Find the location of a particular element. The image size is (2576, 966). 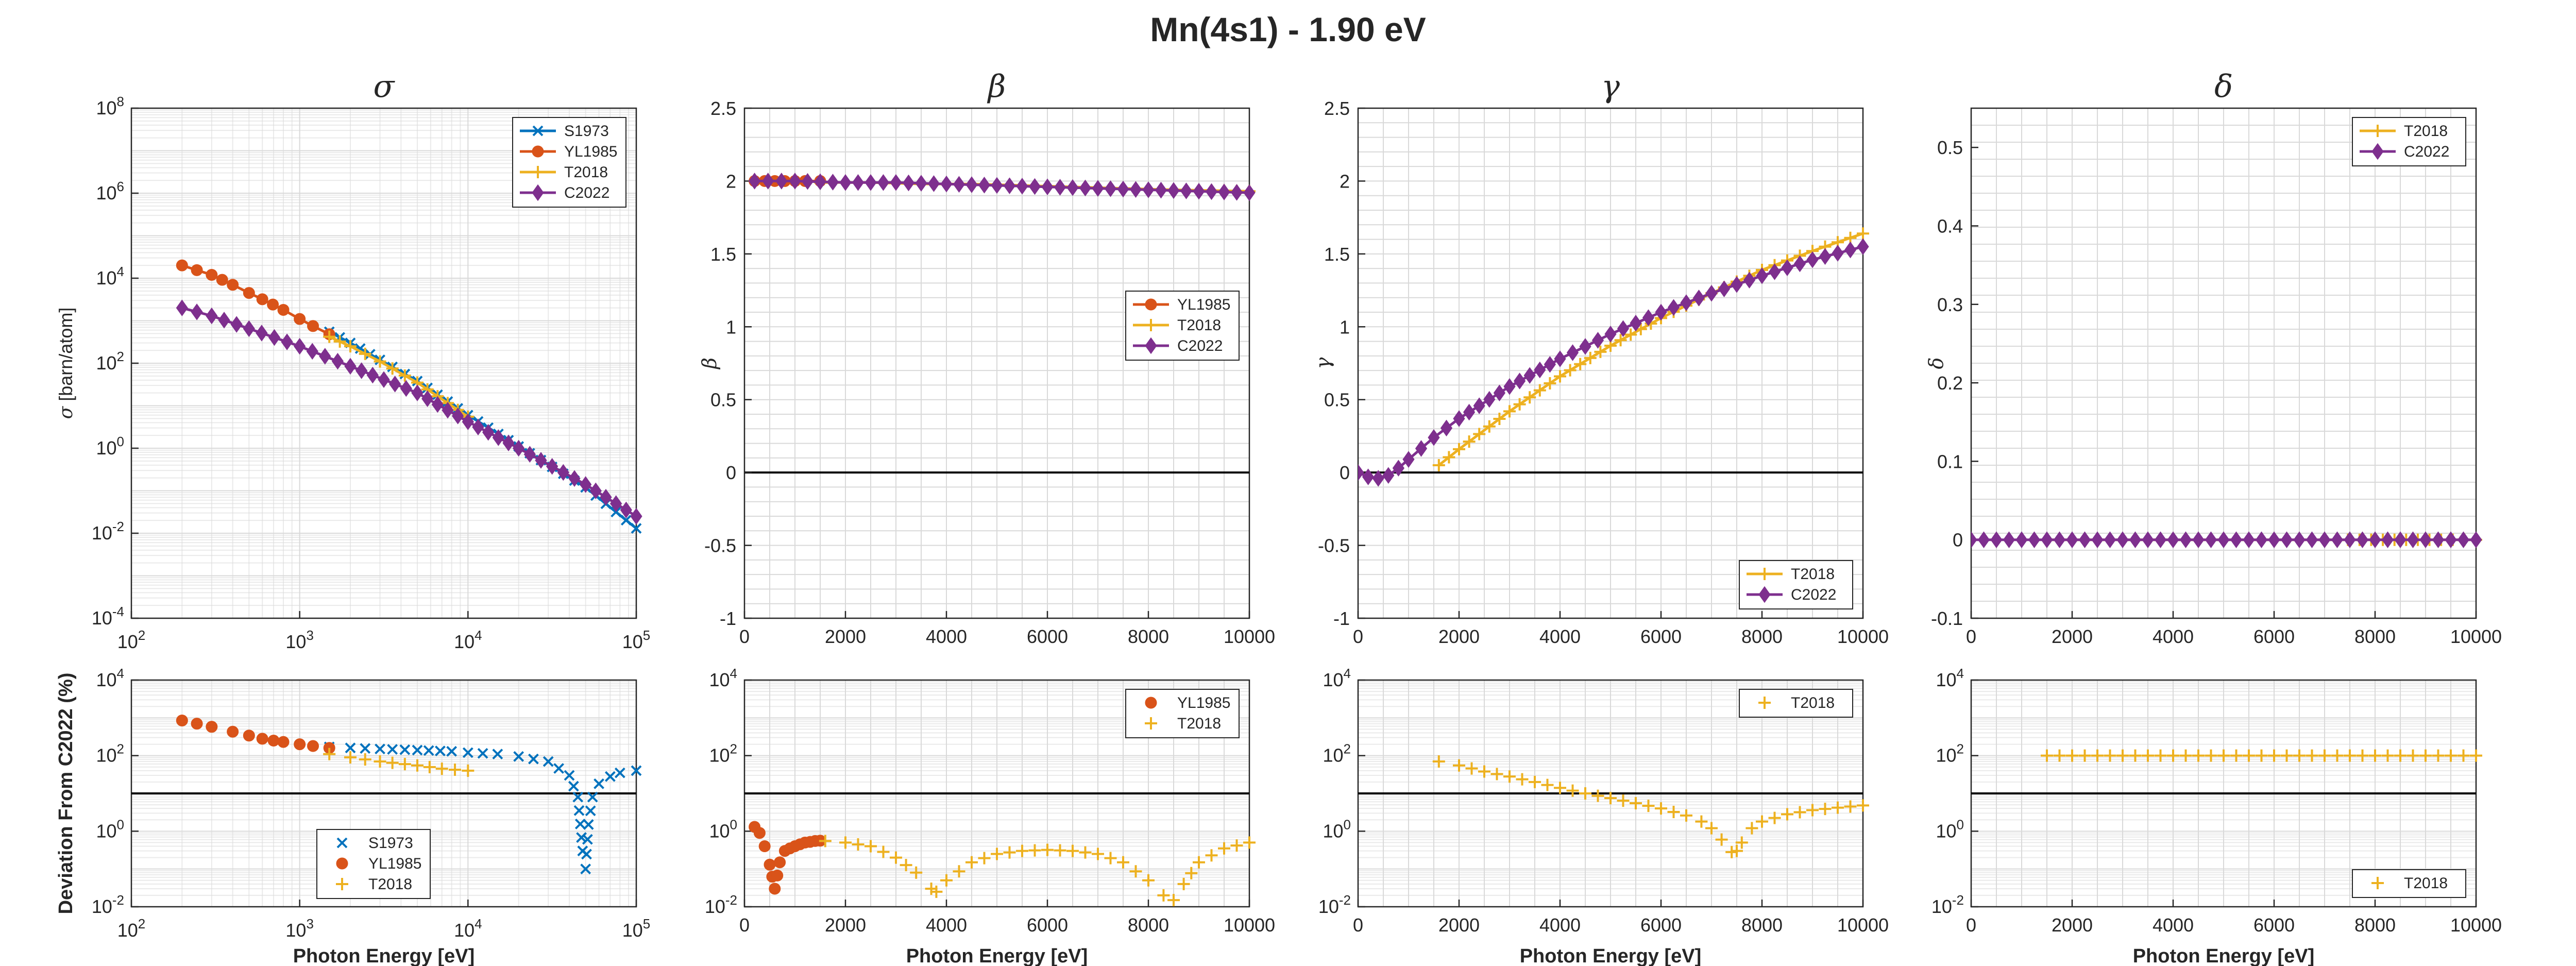

y-tick-label: -1 is located at coordinates (728, 619).